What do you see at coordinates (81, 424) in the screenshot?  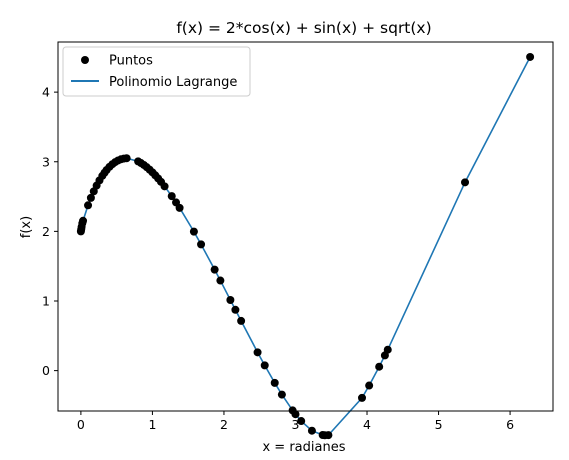 I see `x-tick-label: 0` at bounding box center [81, 424].